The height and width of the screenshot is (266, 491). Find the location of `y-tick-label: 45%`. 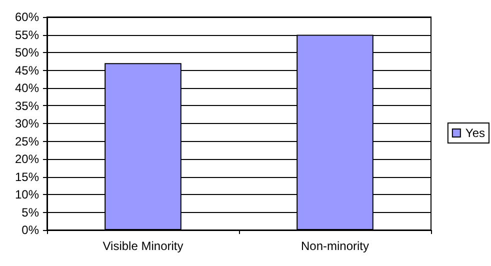

y-tick-label: 45% is located at coordinates (27, 70).